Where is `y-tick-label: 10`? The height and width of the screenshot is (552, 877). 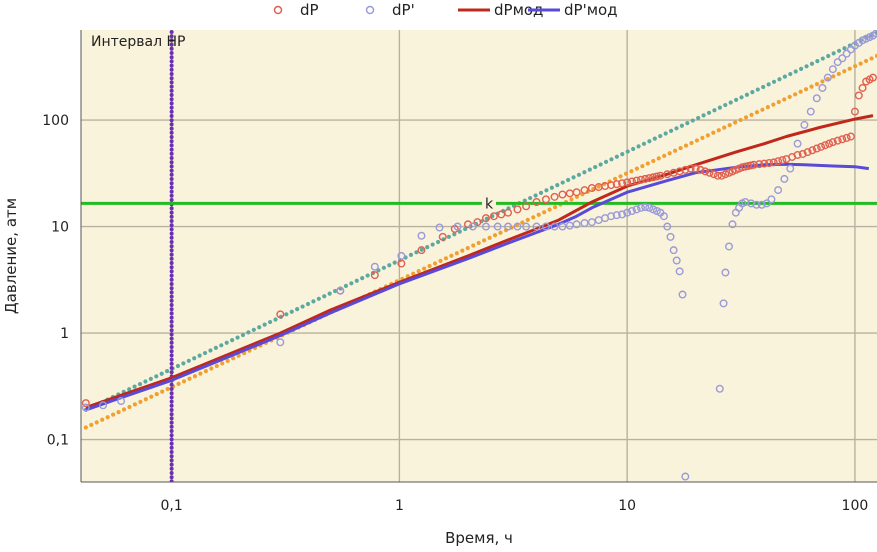 y-tick-label: 10 is located at coordinates (60, 228).